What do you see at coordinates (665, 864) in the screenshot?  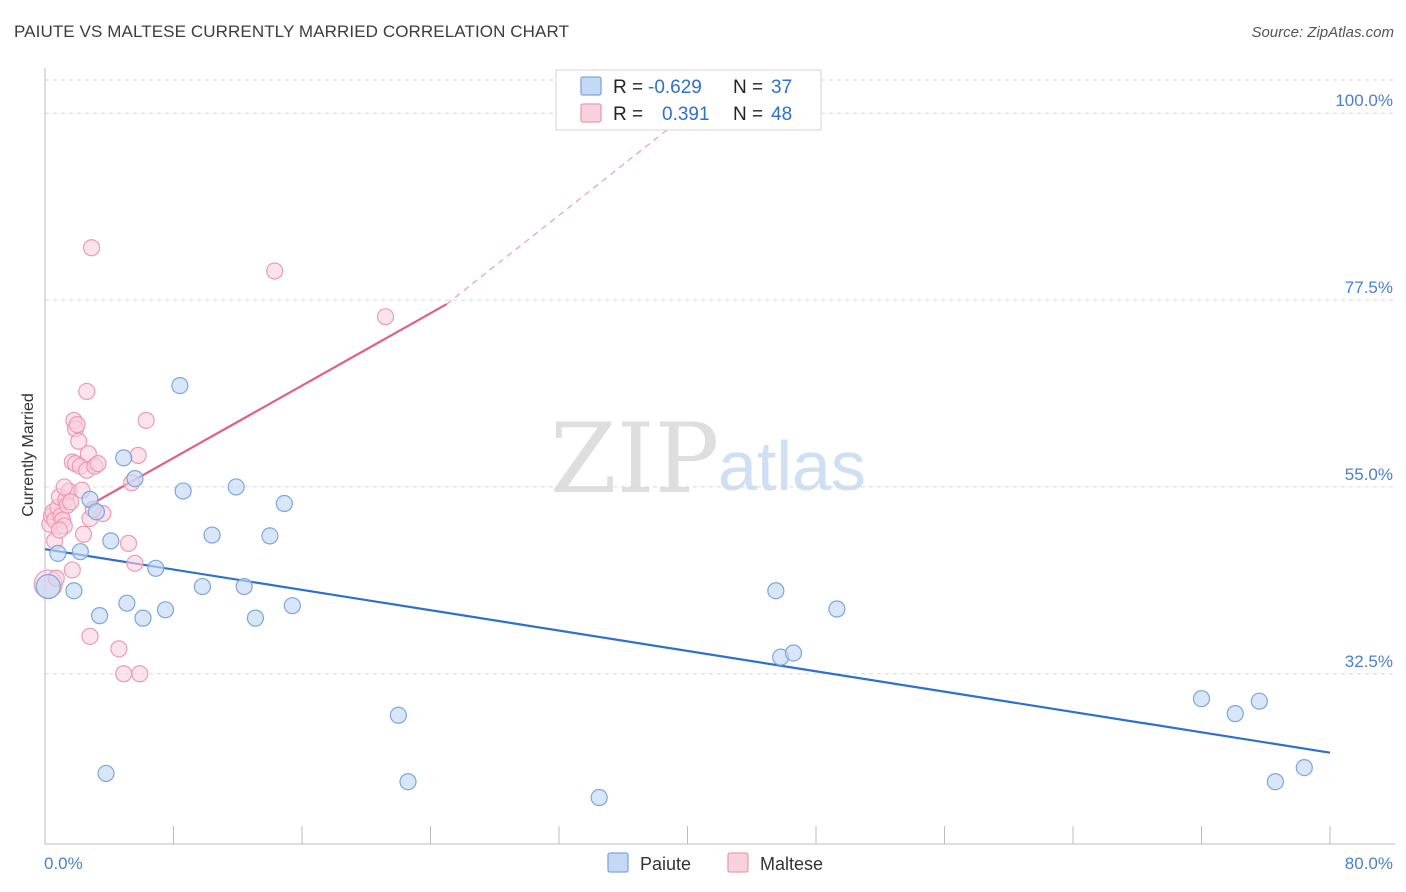 I see `bottom-legend-label-paiute: Paiute` at bounding box center [665, 864].